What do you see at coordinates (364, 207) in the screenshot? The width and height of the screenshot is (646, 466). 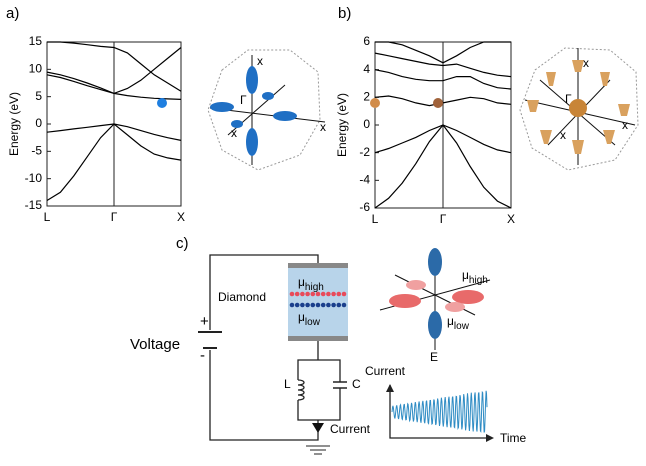 I see `y-tick-label: -6` at bounding box center [364, 207].